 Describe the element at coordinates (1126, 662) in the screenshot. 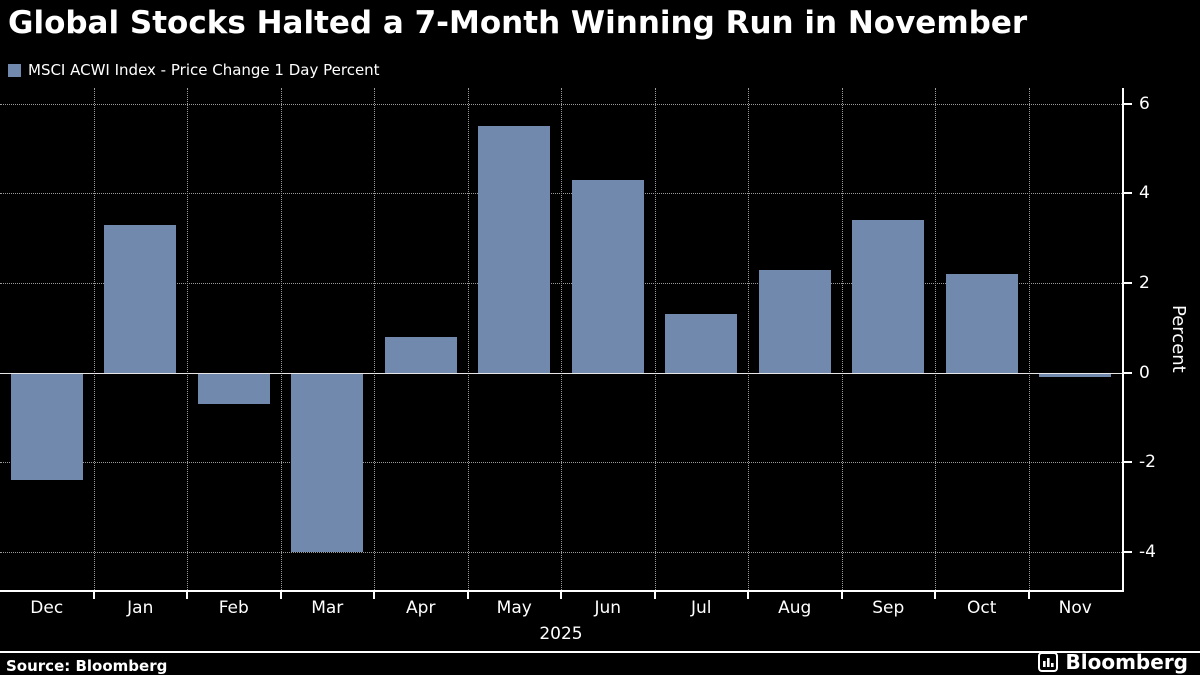

I see `bloomberg-wordmark: Bloomberg` at that location.